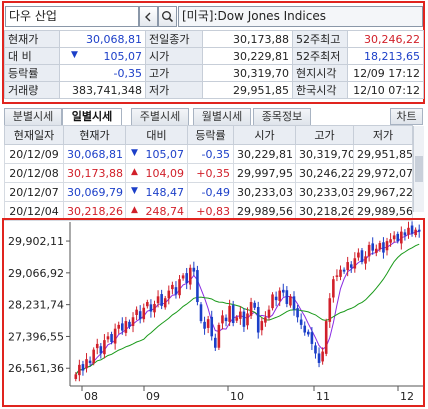 This screenshot has height=409, width=428. Describe the element at coordinates (323, 396) in the screenshot. I see `x-tick-label: 11` at that location.